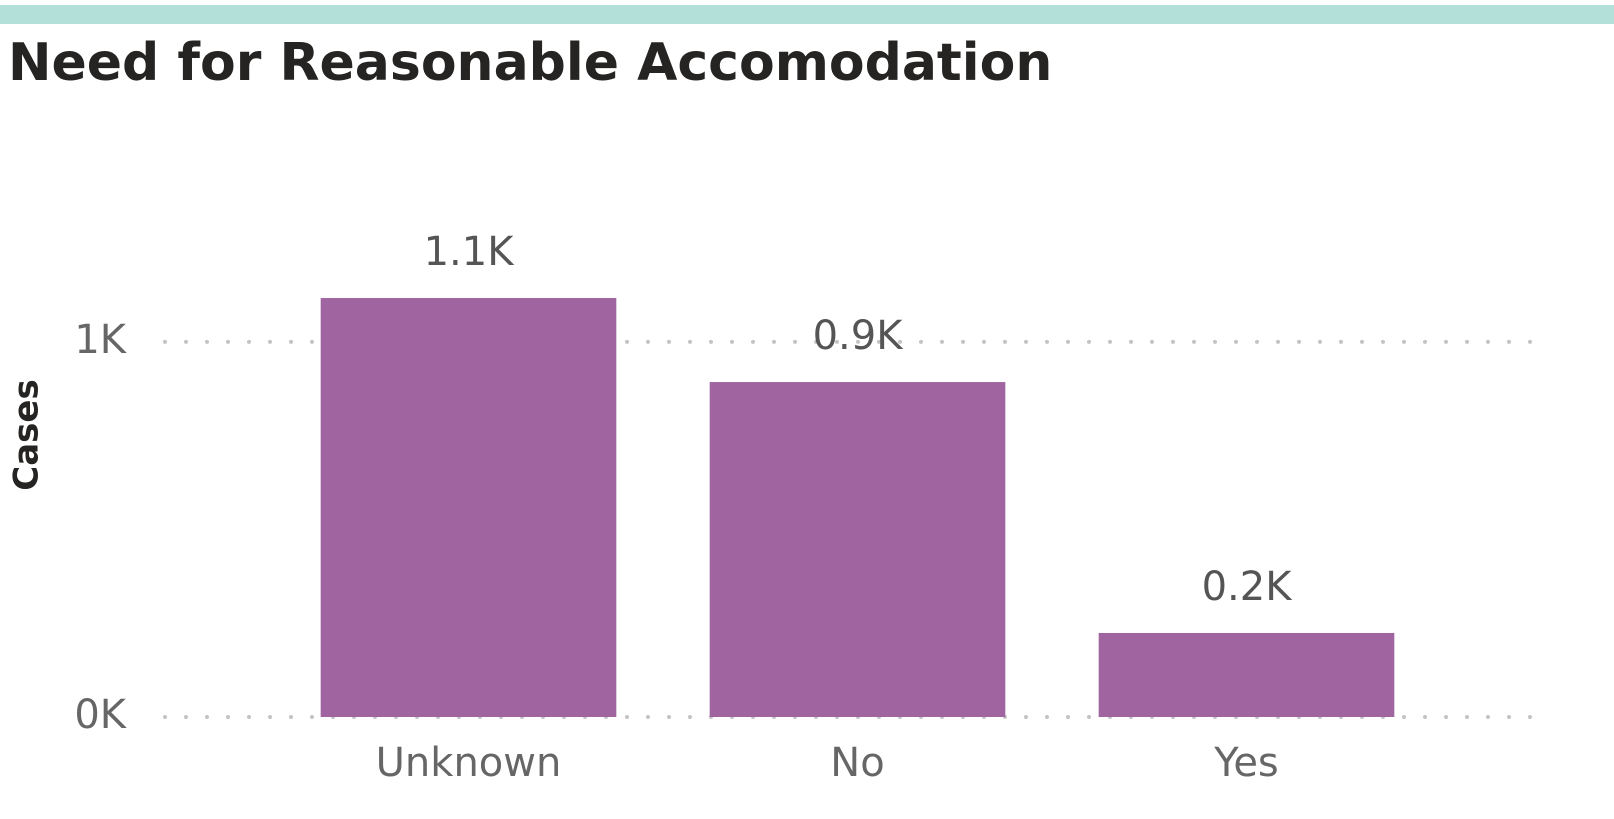  Describe the element at coordinates (470, 252) in the screenshot. I see `data-label: 1.1K` at that location.